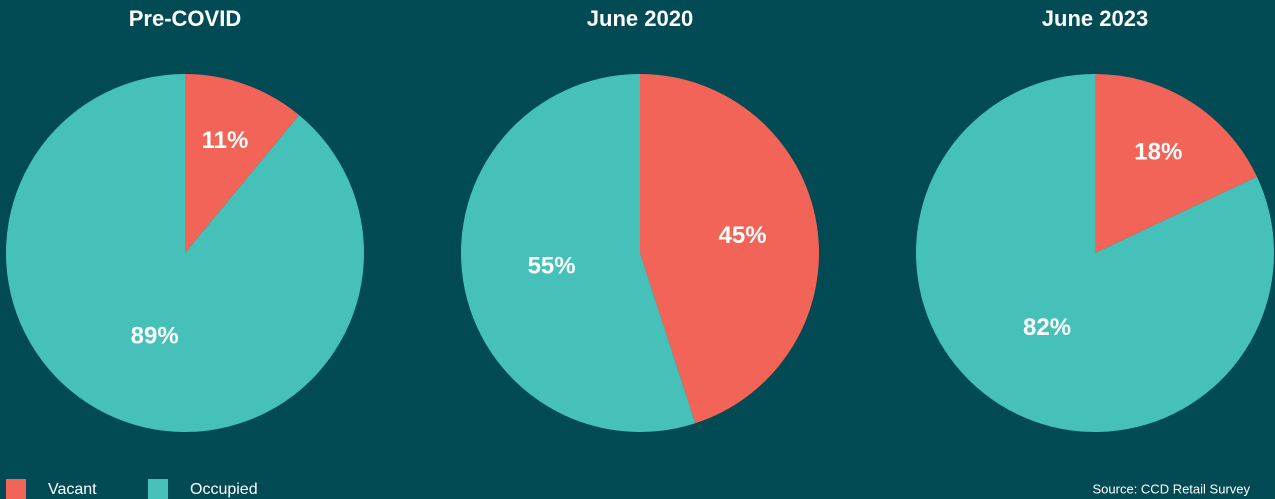 The image size is (1275, 499). Describe the element at coordinates (1172, 488) in the screenshot. I see `source: Source: CCD Retail Survey` at that location.